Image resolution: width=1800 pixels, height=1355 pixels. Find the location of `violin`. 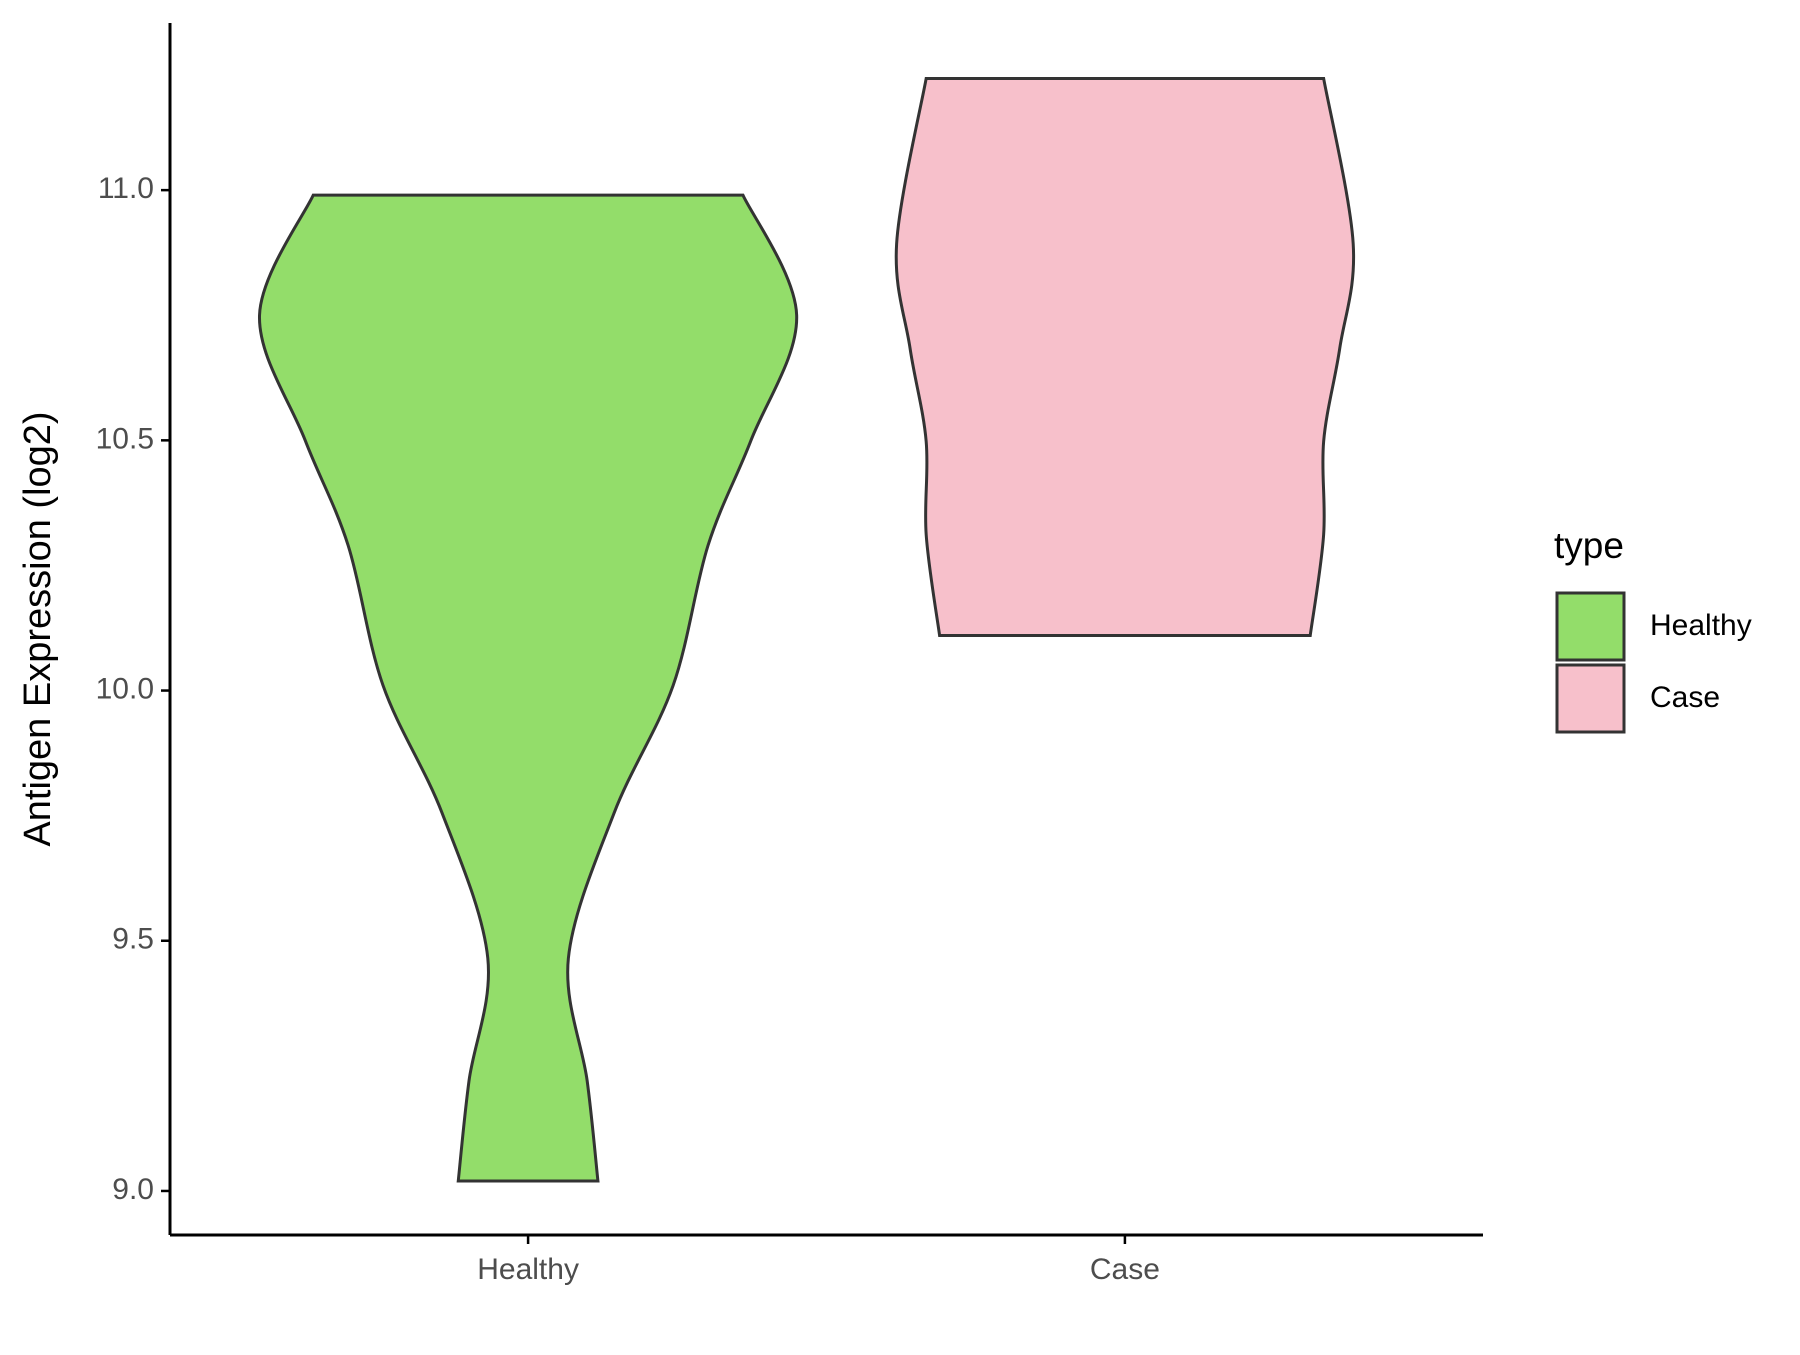

violin is located at coordinates (1125, 357).